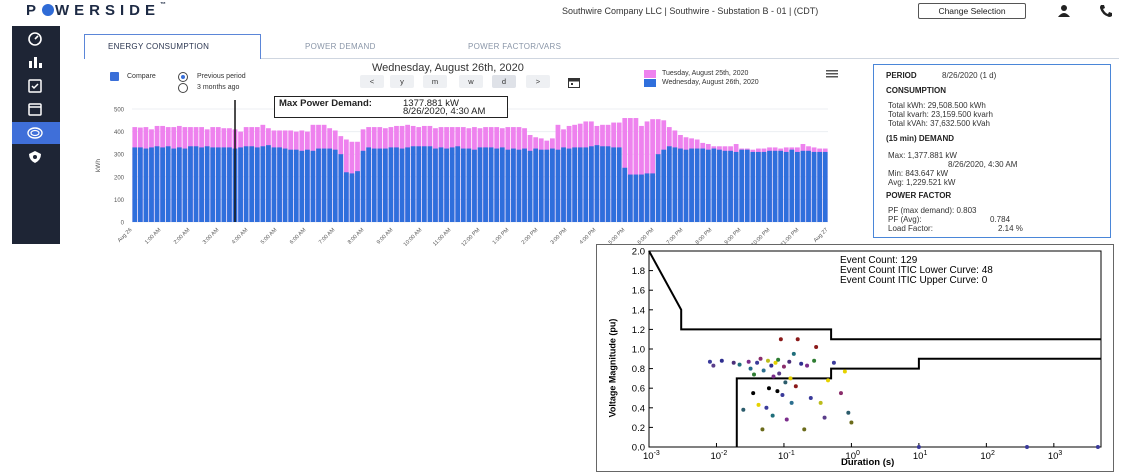 The height and width of the screenshot is (476, 1127). I want to click on sidebar-item-dashboard, so click(36, 39).